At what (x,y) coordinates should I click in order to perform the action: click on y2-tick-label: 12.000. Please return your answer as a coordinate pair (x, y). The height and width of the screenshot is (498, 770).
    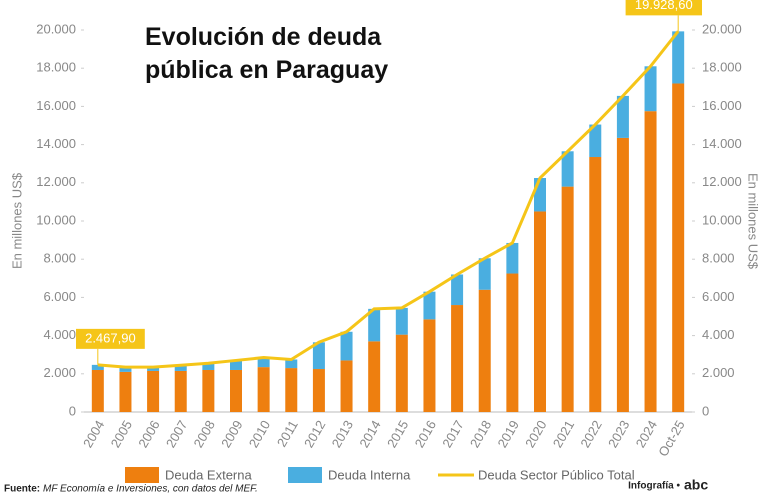
    Looking at the image, I should click on (722, 181).